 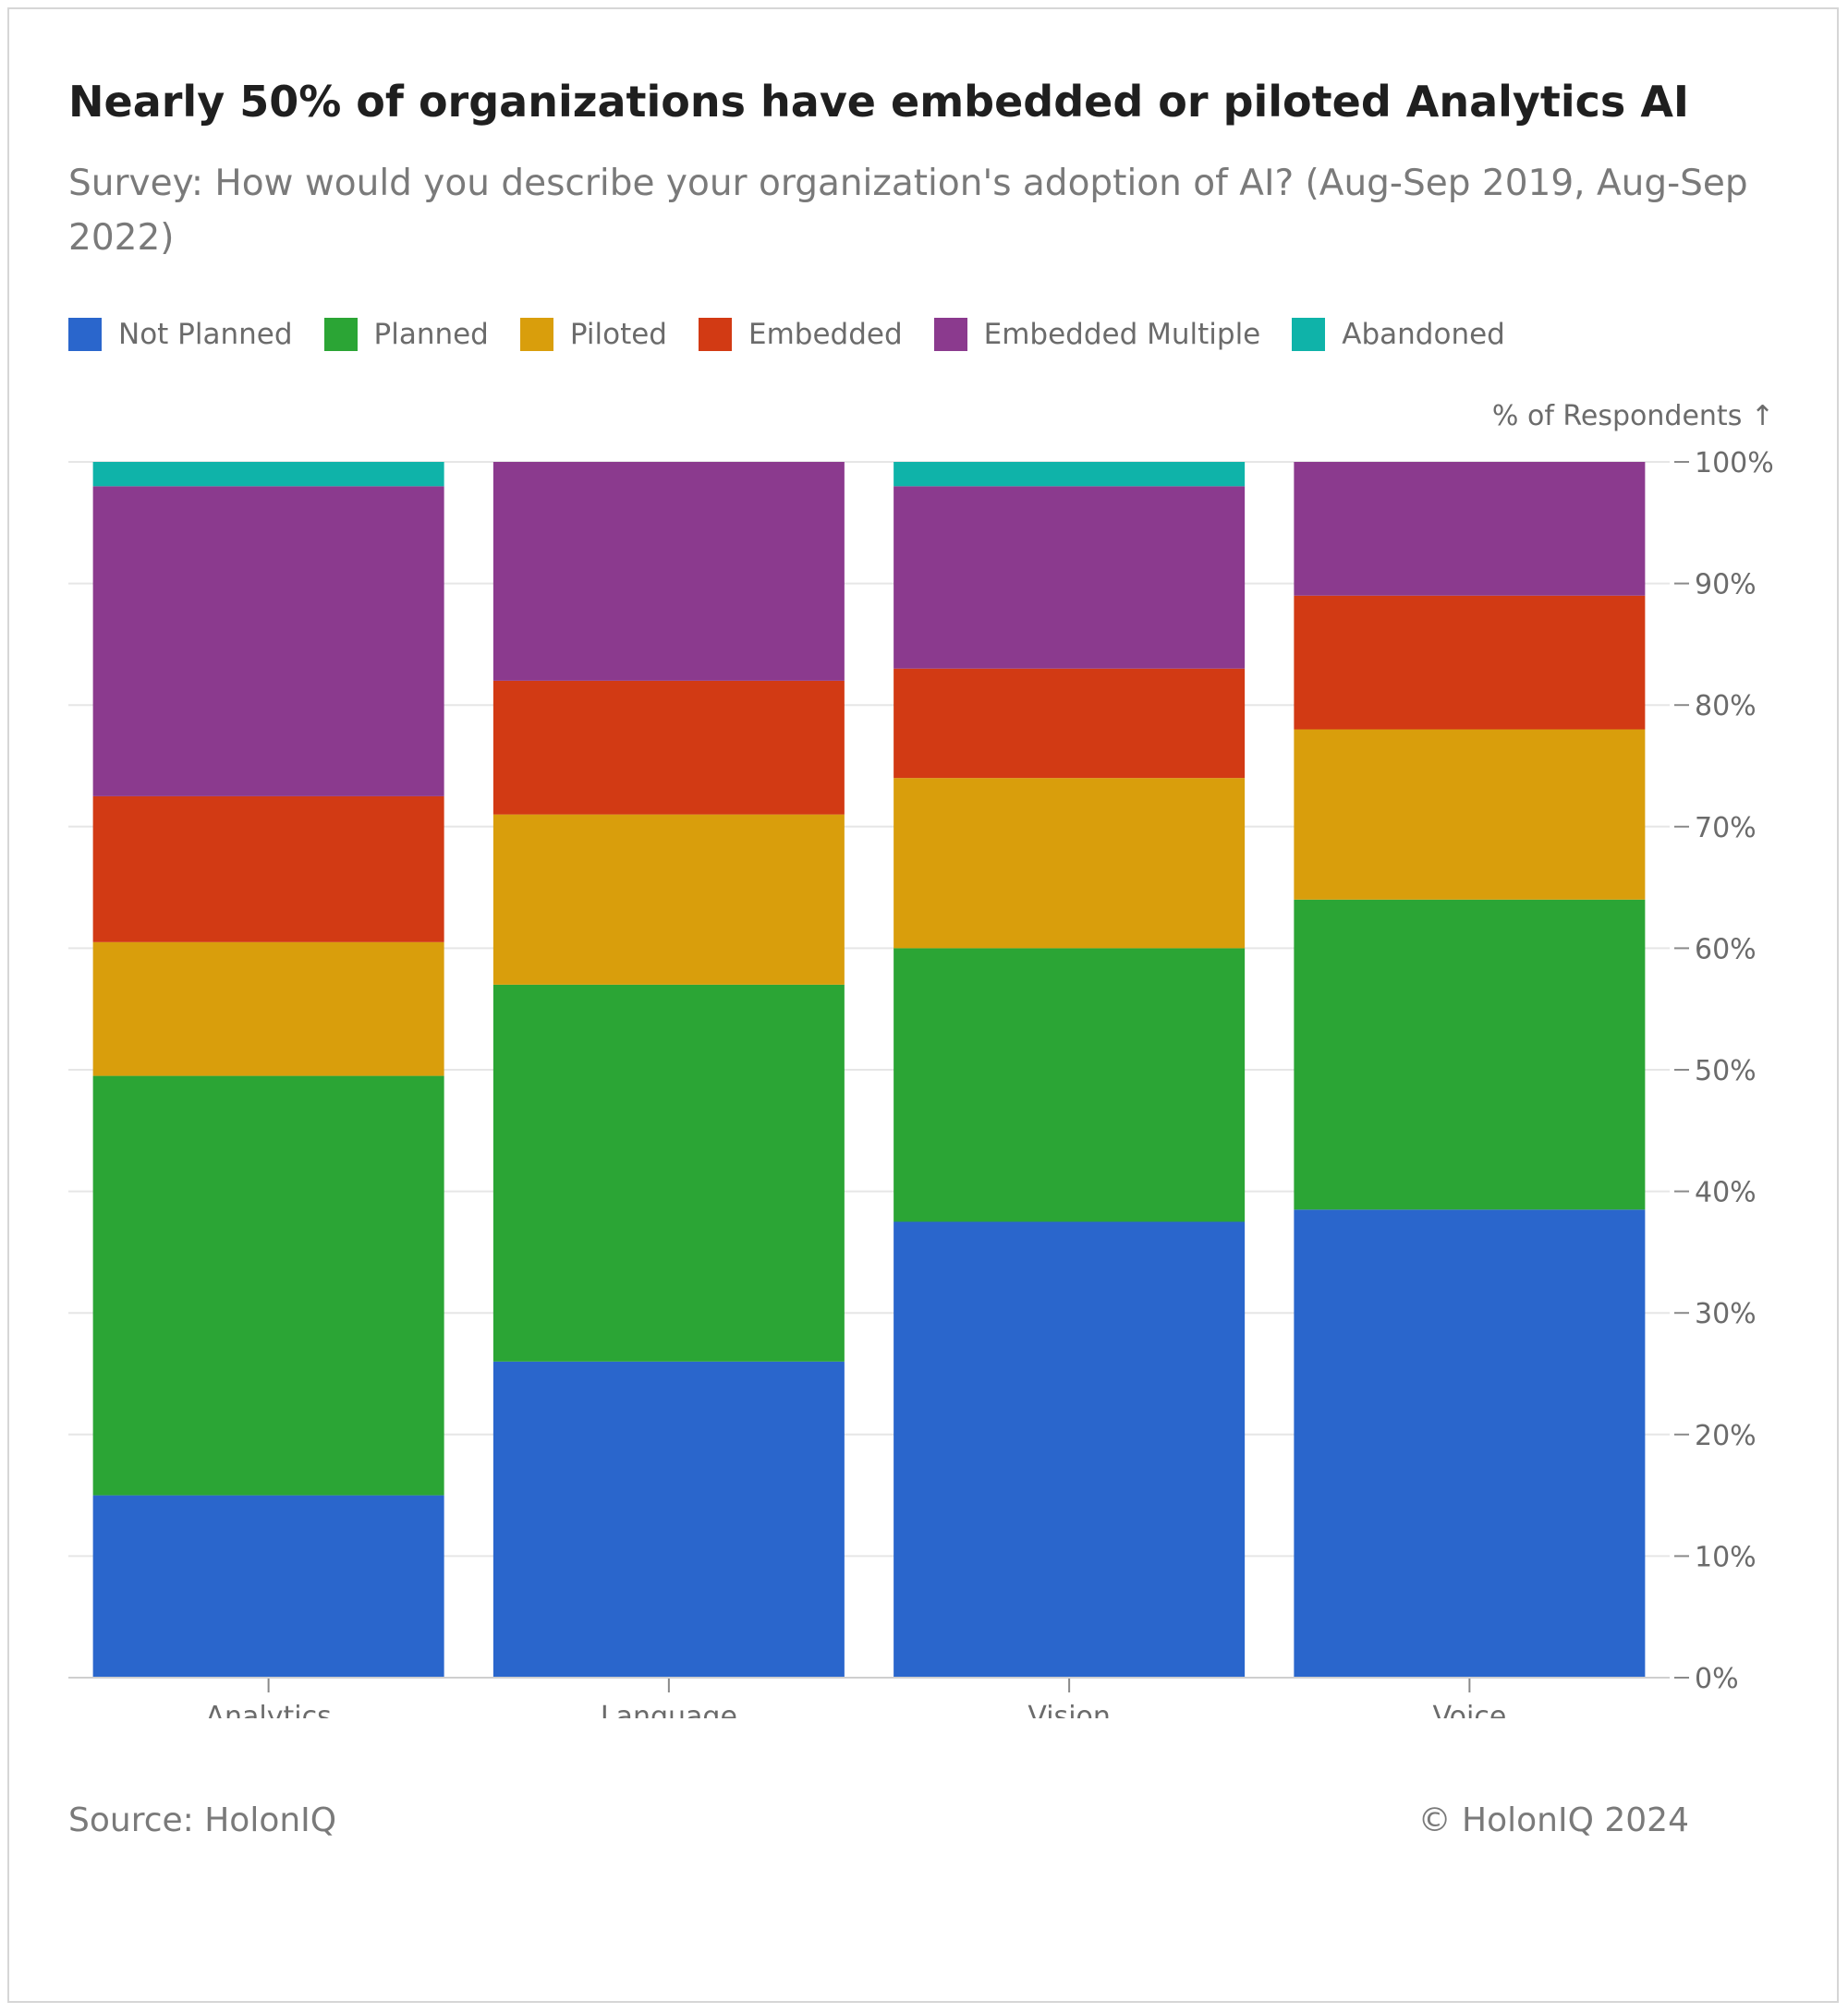 I want to click on legend-item-abandoned: Abandoned, so click(x=1398, y=334).